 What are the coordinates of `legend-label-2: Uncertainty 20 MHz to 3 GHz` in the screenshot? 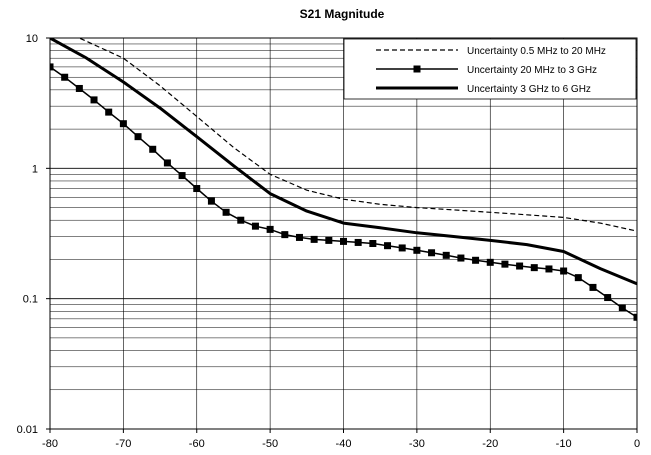 It's located at (532, 70).